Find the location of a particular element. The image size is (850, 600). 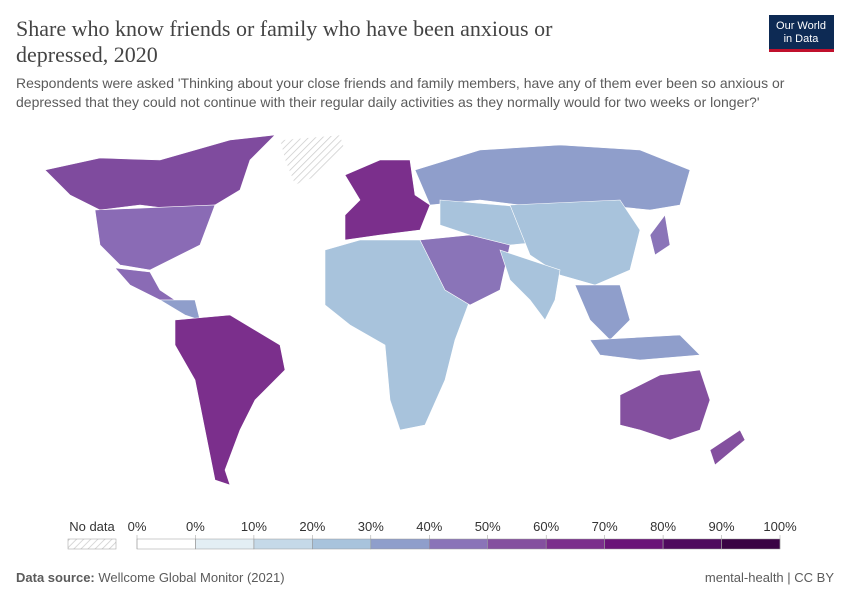

legend-tick-label: 30% is located at coordinates (371, 526).